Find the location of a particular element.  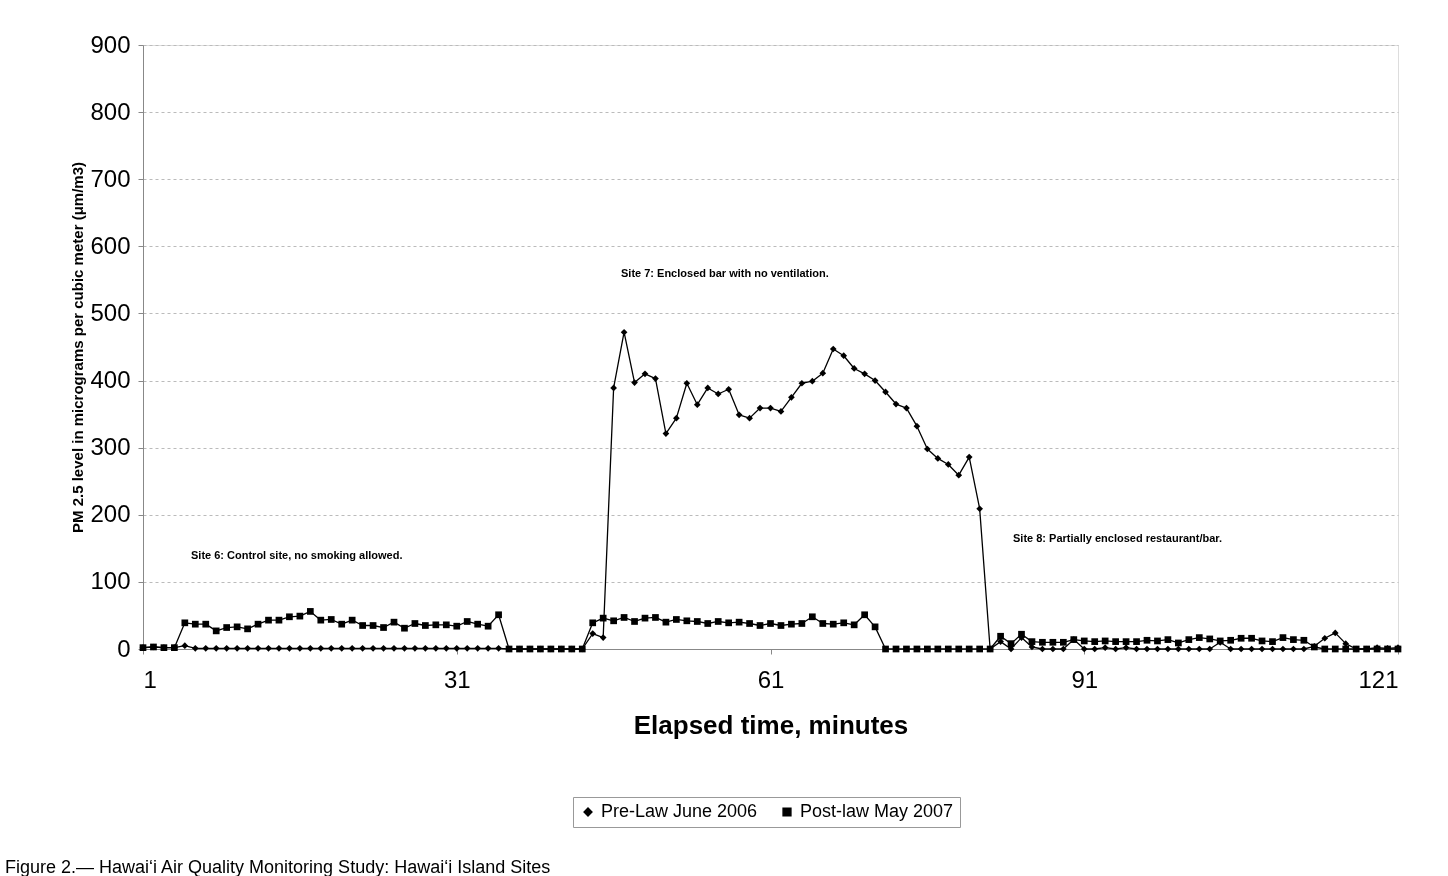

caption: Figure 2.— Hawai‘i Air Quality Monitoring Study: Hawai‘i Island Sites is located at coordinates (278, 866).